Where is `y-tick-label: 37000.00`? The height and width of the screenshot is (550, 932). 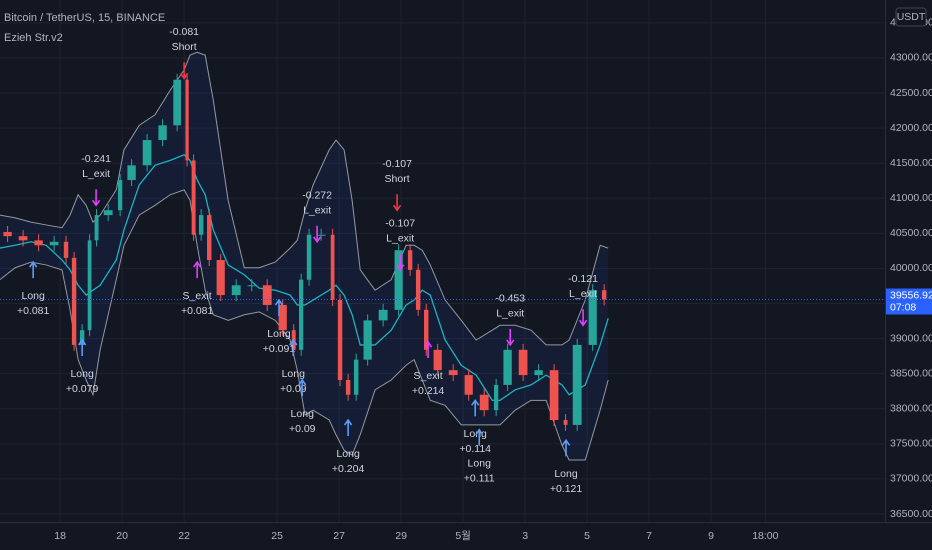
y-tick-label: 37000.00 is located at coordinates (911, 479).